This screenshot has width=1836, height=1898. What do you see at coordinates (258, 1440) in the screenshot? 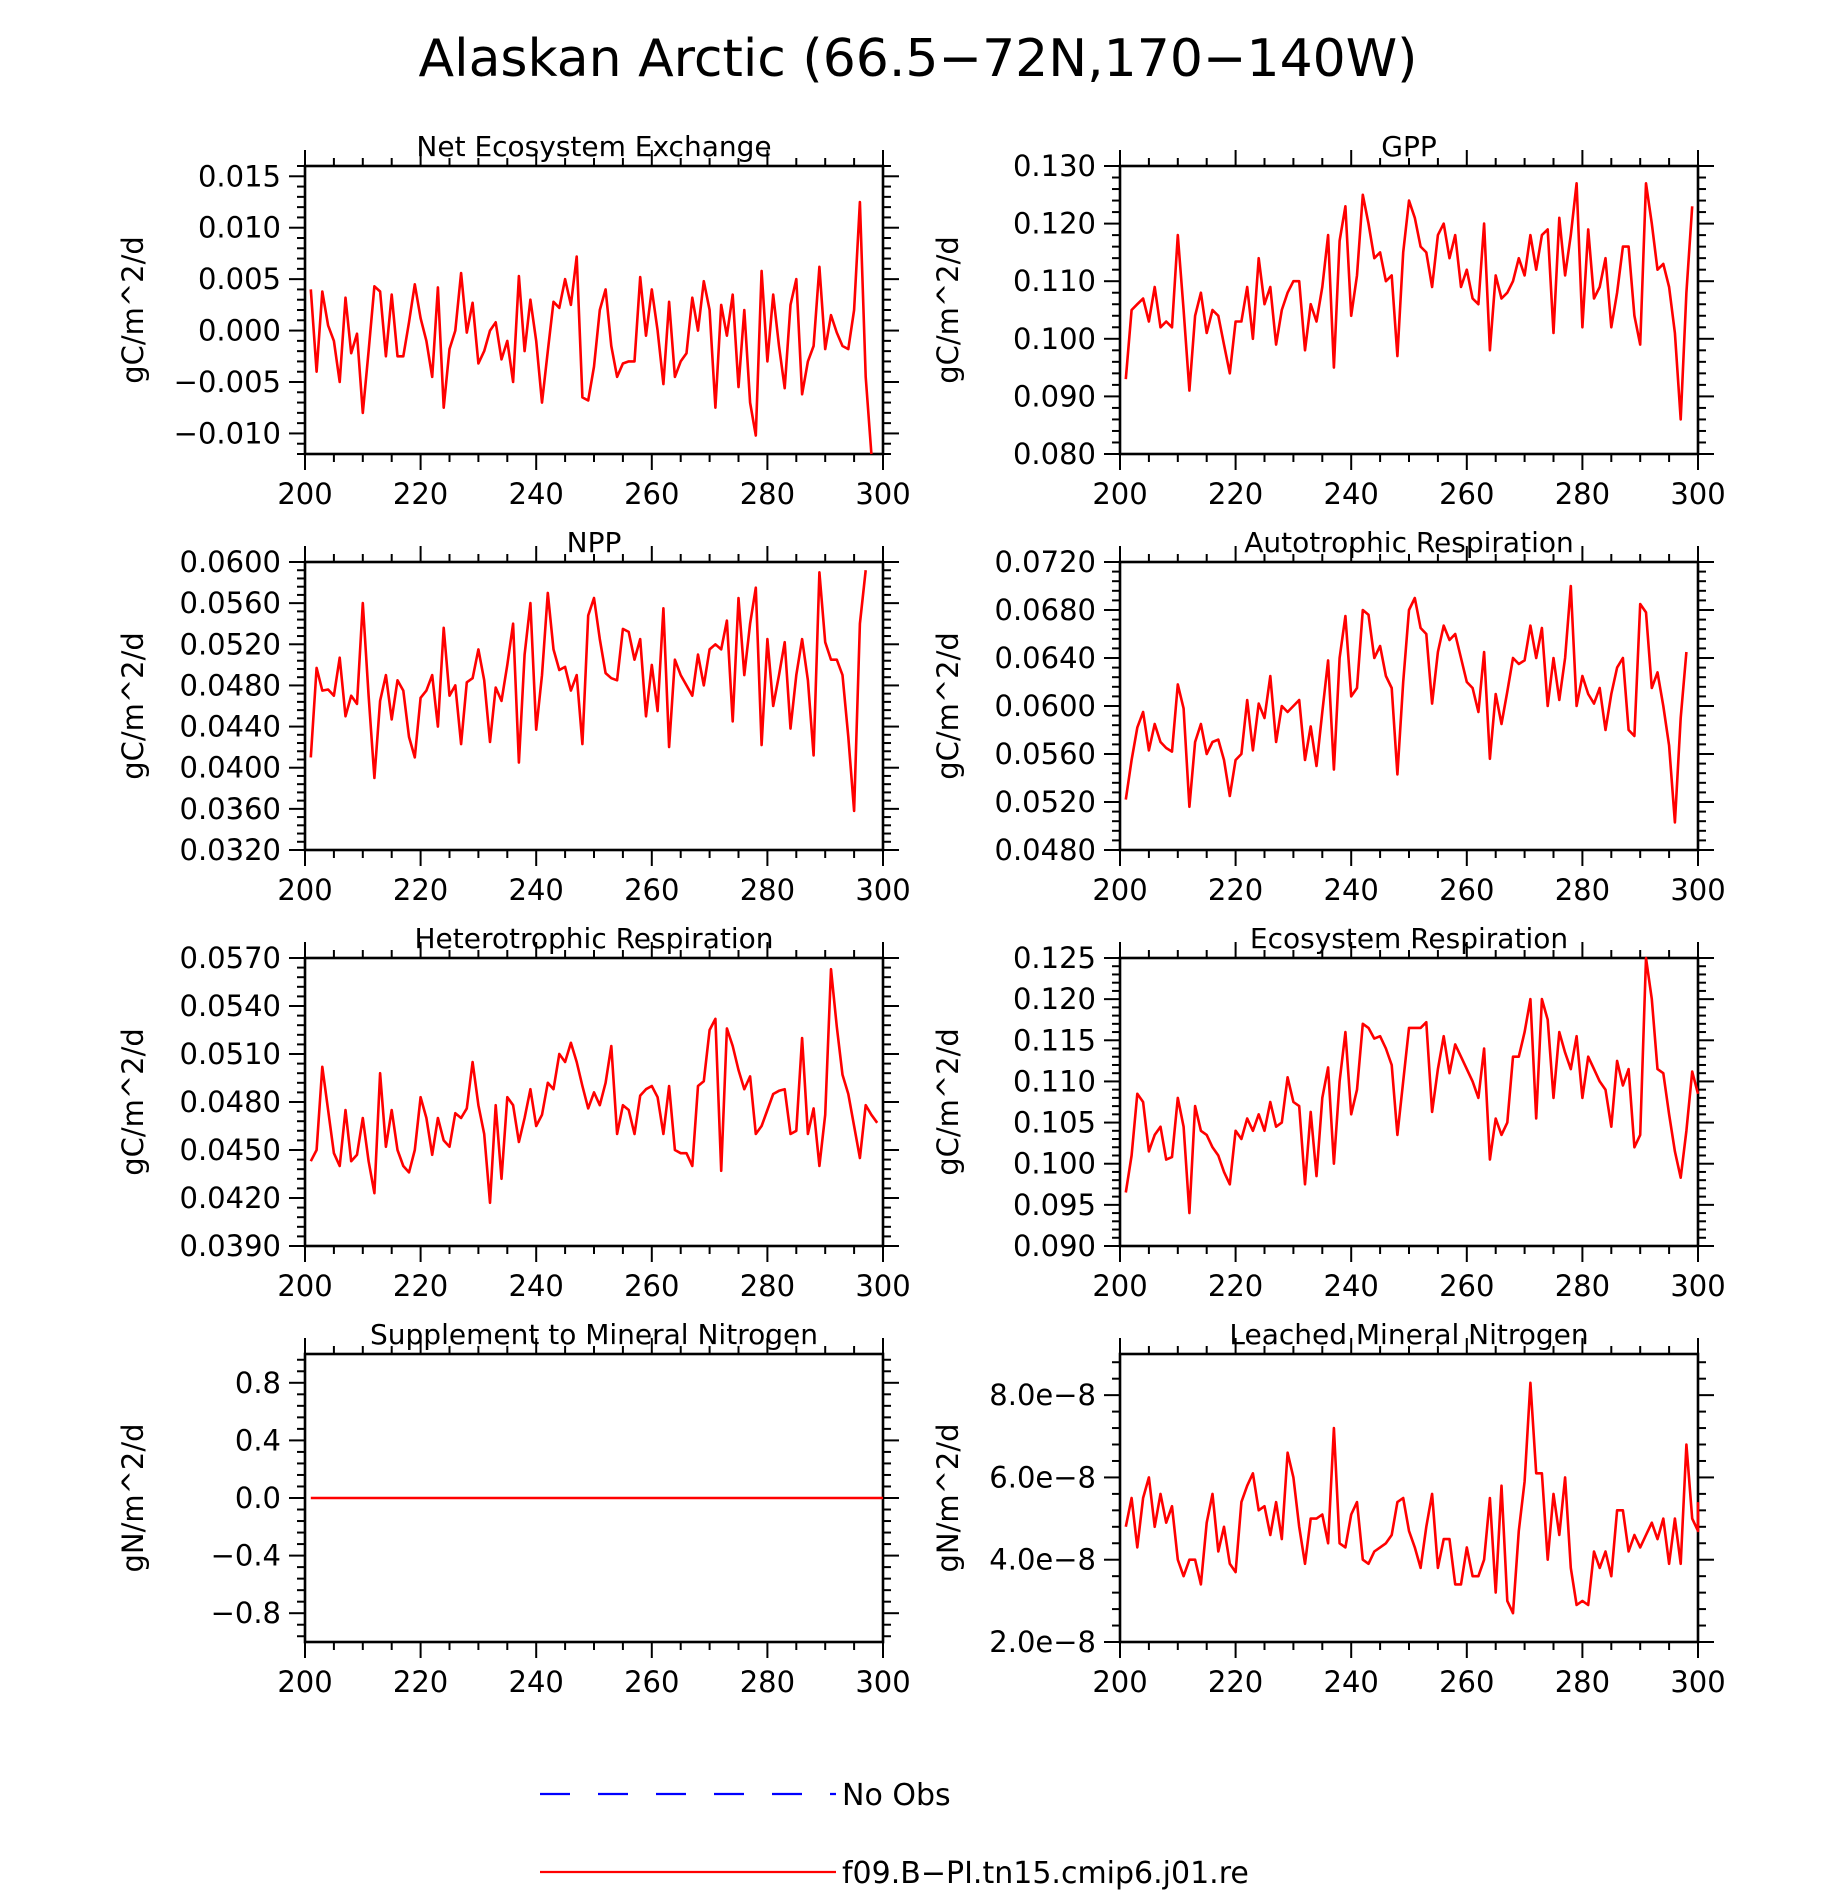
I see `y-tick-label: 0.4` at bounding box center [258, 1440].